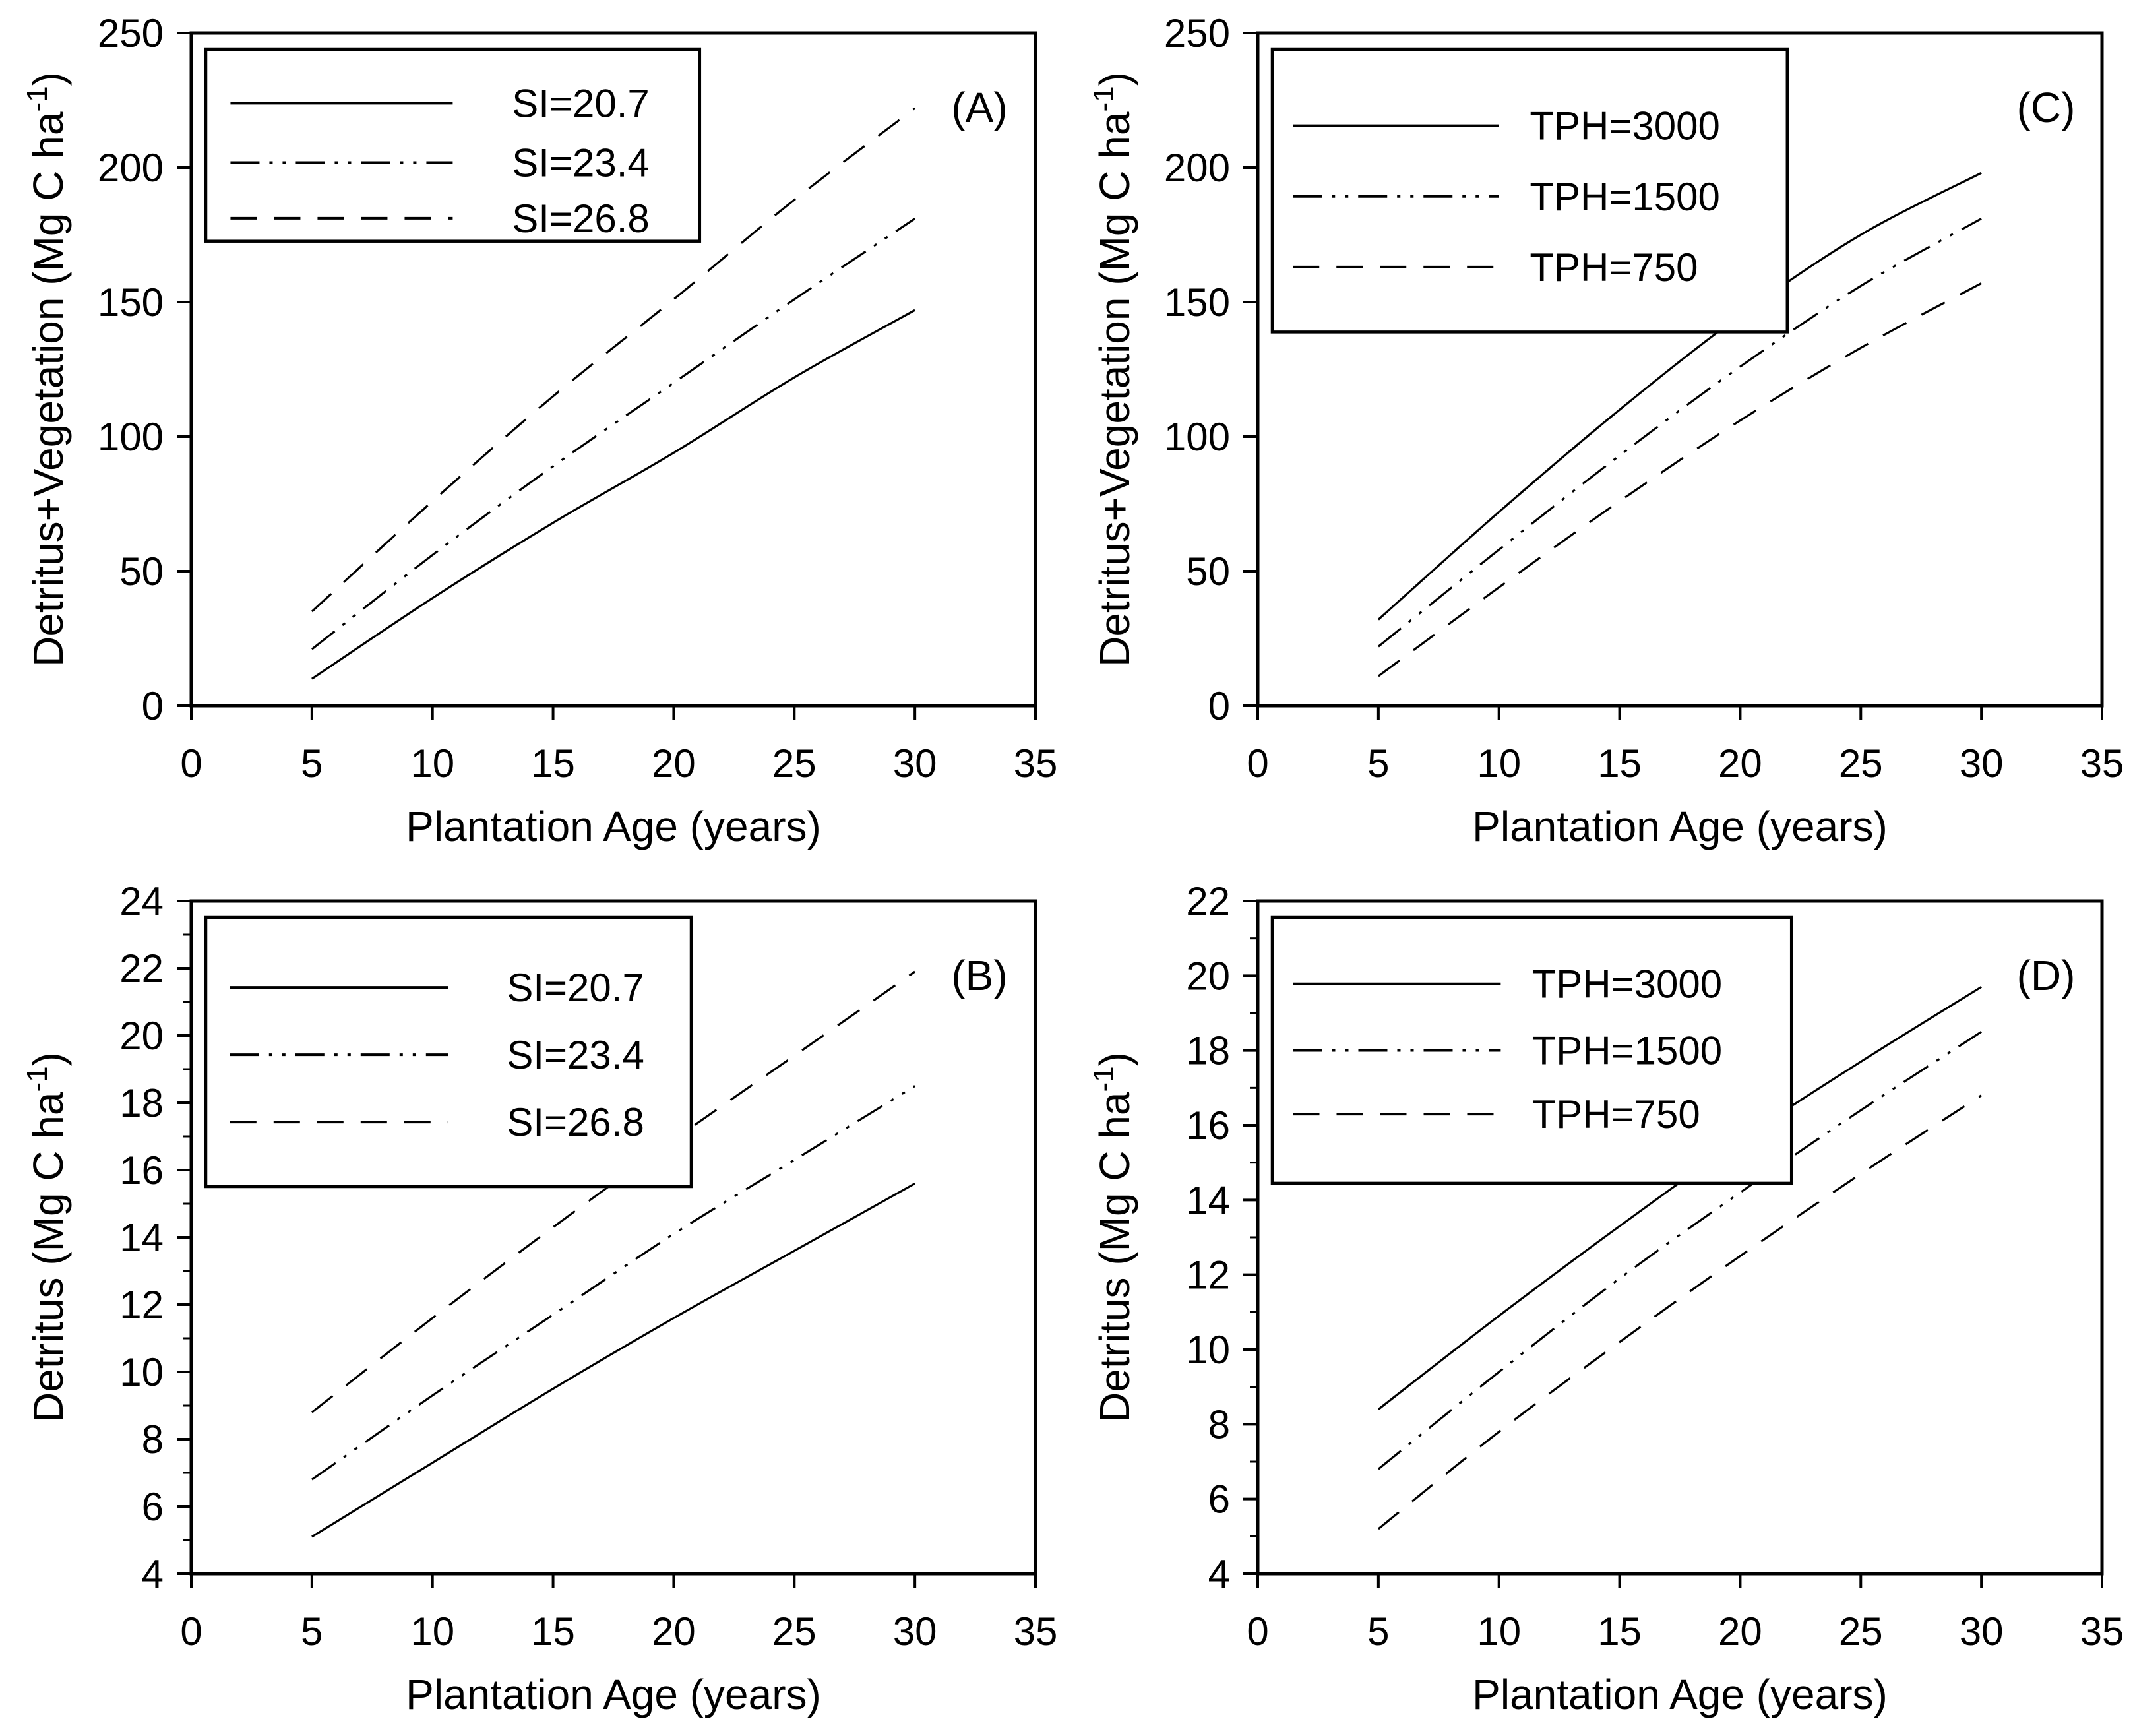 Image resolution: width=2133 pixels, height=1736 pixels. What do you see at coordinates (979, 975) in the screenshot?
I see `panel-letter-label: (B)` at bounding box center [979, 975].